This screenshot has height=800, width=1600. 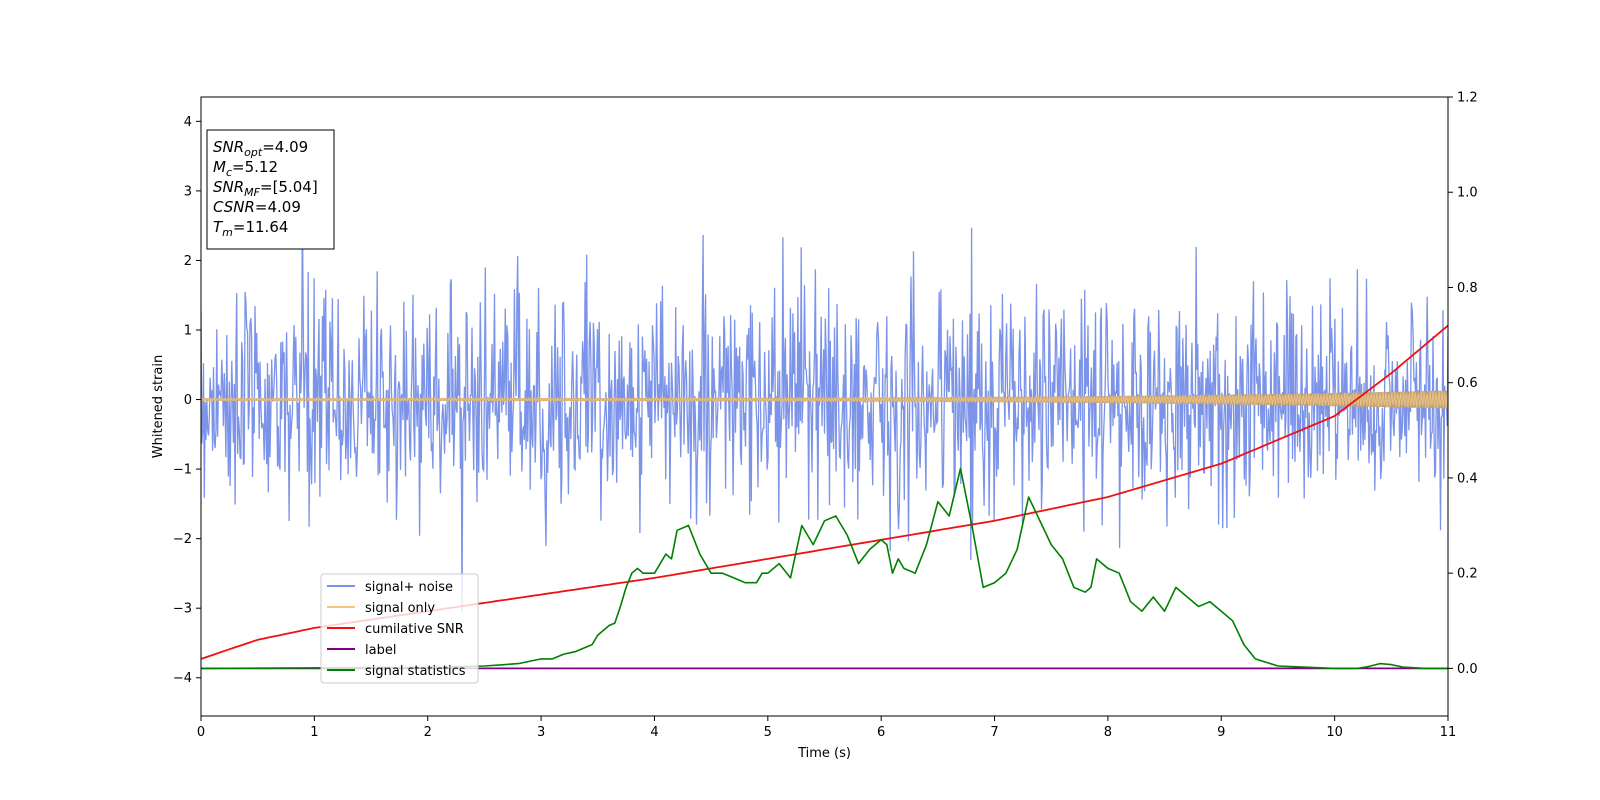 What do you see at coordinates (826, 728) in the screenshot?
I see `x-axis: 0 1 2 3 4 5 6 7 8 9 10 11` at bounding box center [826, 728].